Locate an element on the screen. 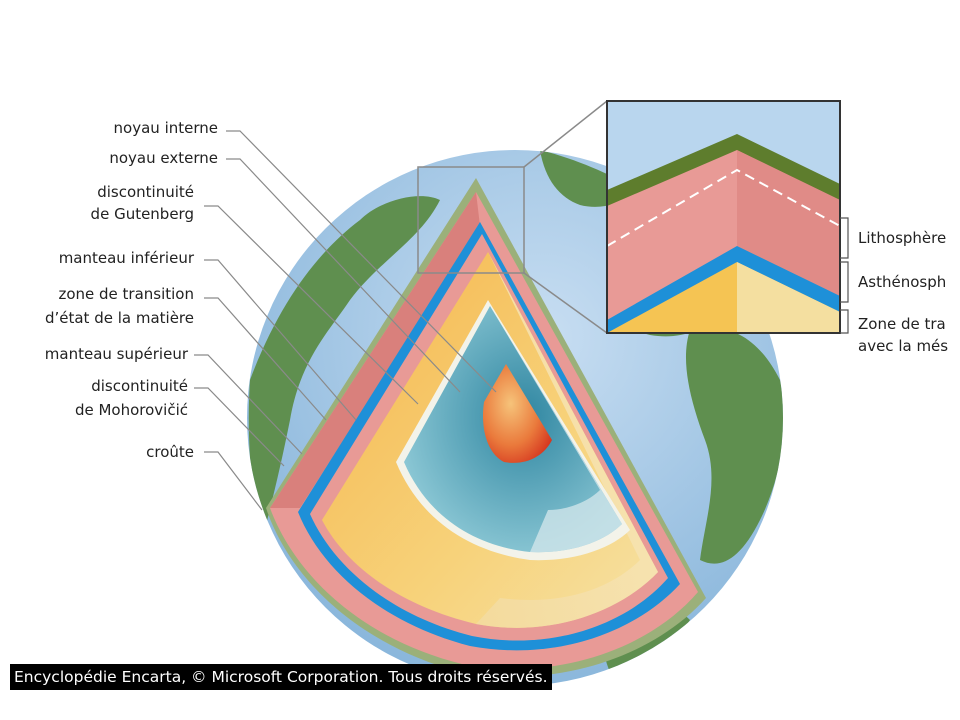 Image resolution: width=960 pixels, height=720 pixels. label-asthenosphere: Asthénosph is located at coordinates (902, 282).